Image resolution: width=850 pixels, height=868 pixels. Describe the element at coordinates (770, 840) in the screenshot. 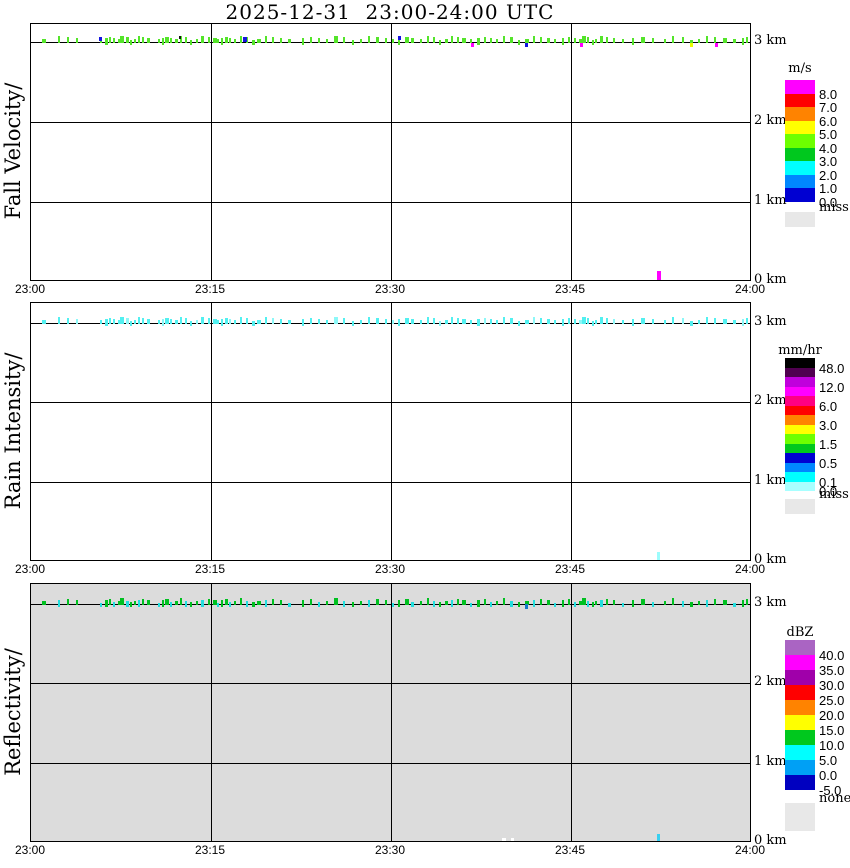

I see `height-tick-label: 0 km` at that location.